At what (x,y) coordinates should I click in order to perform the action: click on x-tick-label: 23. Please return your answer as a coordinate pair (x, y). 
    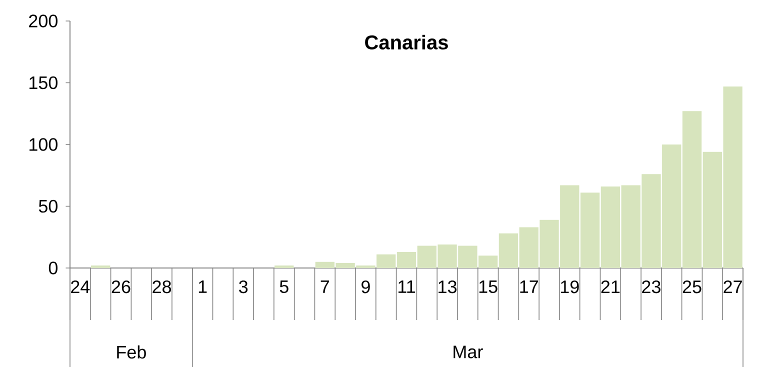
    Looking at the image, I should click on (651, 287).